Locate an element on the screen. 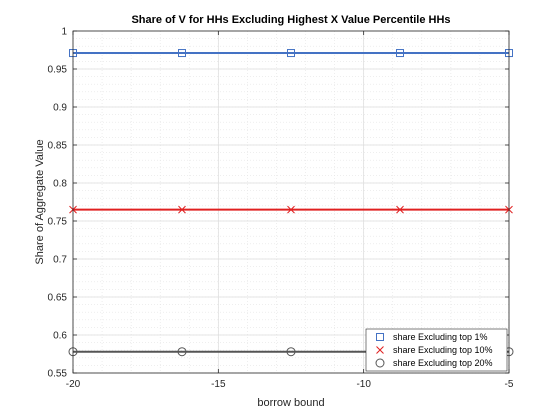 Image resolution: width=560 pixels, height=420 pixels. y-tick-label: 0.7 is located at coordinates (60, 260).